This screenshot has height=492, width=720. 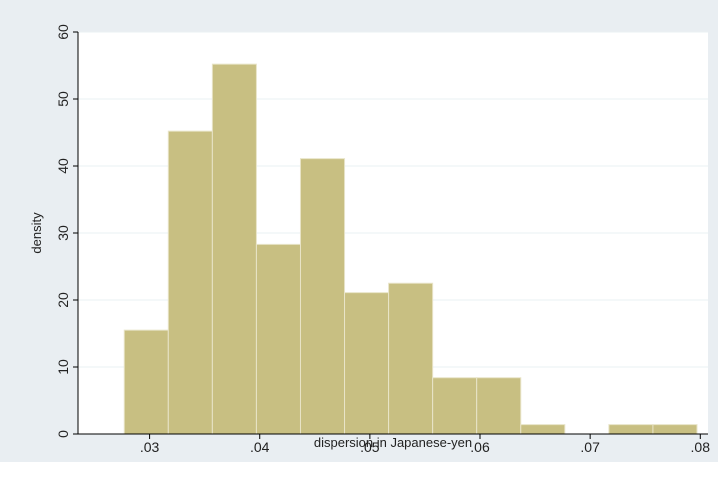 What do you see at coordinates (393, 442) in the screenshot?
I see `x-axis-title: dispersion in Japanese-yen` at bounding box center [393, 442].